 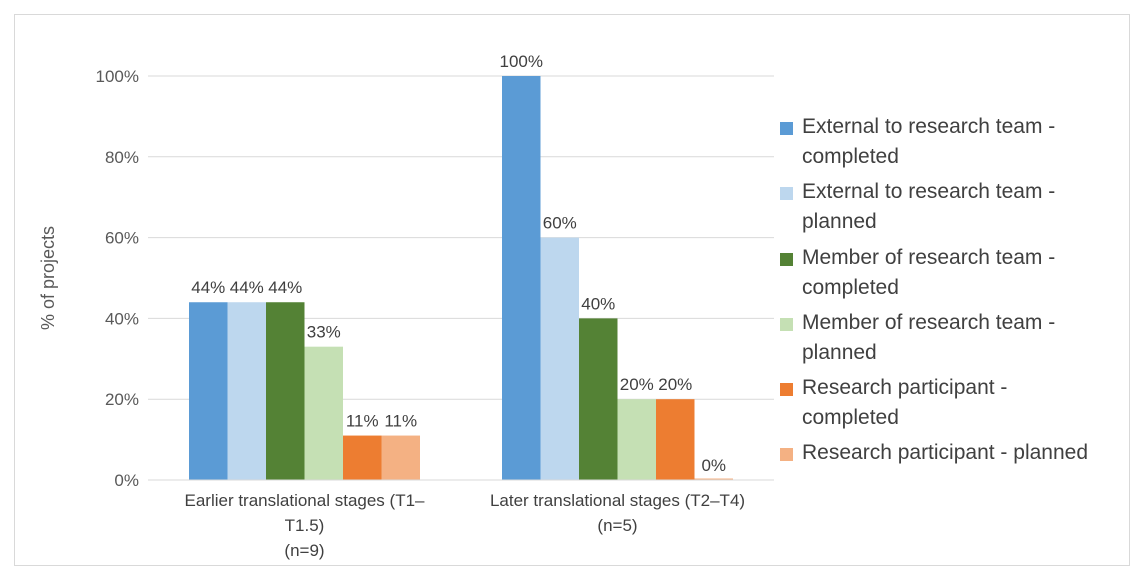 What do you see at coordinates (962, 142) in the screenshot?
I see `legend-label: External to research team - completed` at bounding box center [962, 142].